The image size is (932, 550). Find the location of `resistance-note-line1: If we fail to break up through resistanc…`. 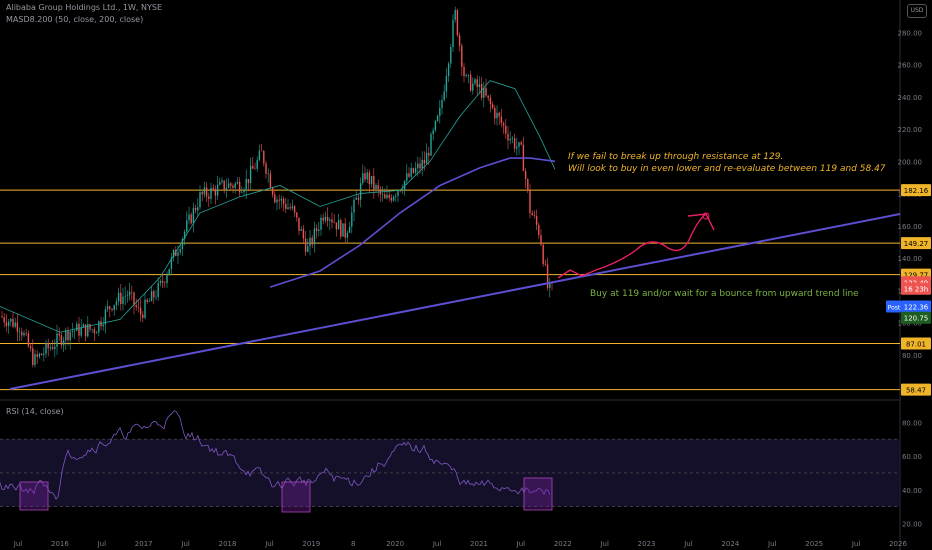

resistance-note-line1: If we fail to break up through resistanc… is located at coordinates (675, 157).